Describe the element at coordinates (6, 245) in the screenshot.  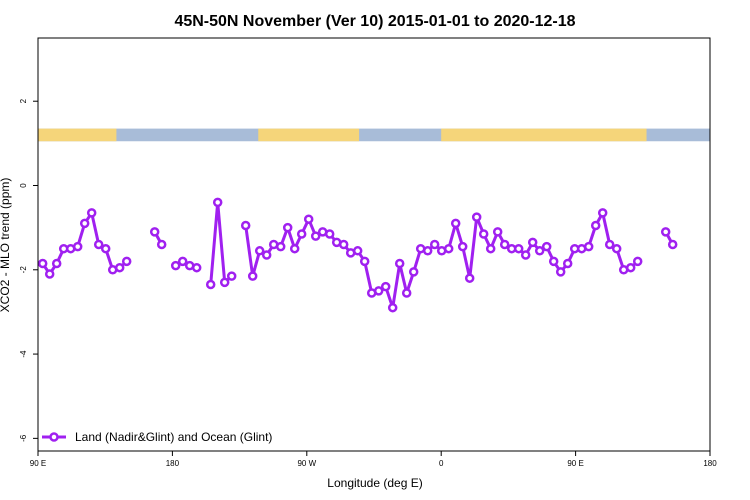
I see `y-axis-label: XCO2 - MLO trend (ppm)` at that location.